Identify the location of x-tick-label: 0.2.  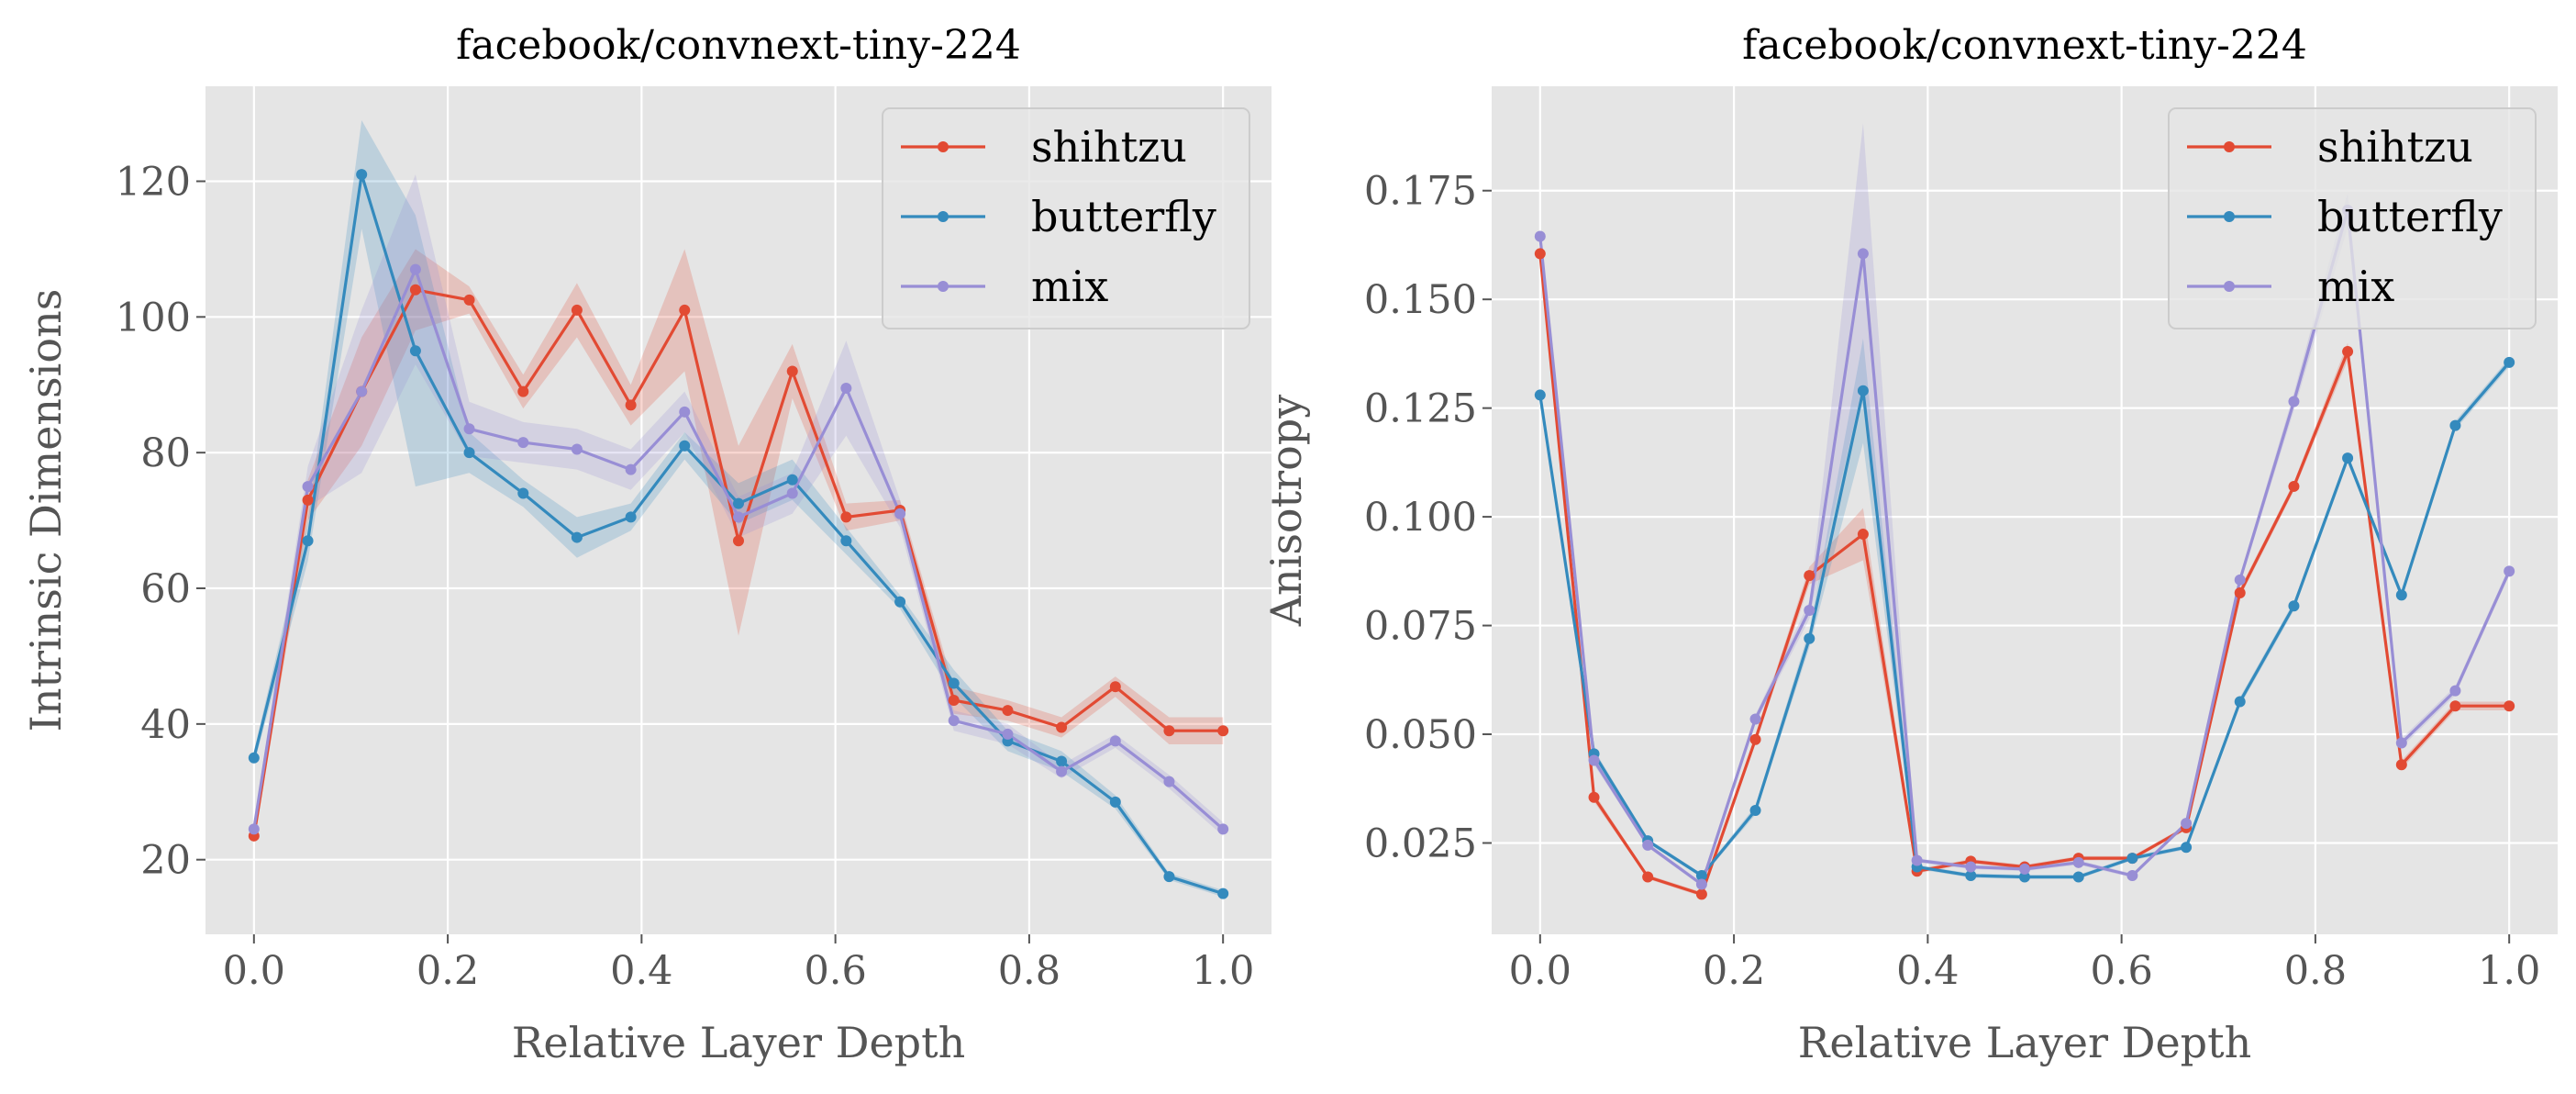
(447, 971).